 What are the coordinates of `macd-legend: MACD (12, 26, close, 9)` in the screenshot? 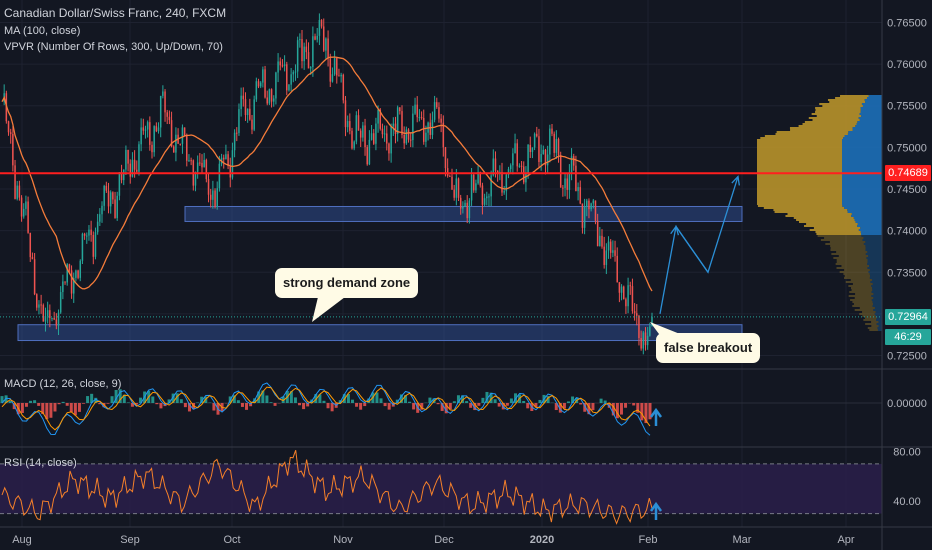 It's located at (63, 384).